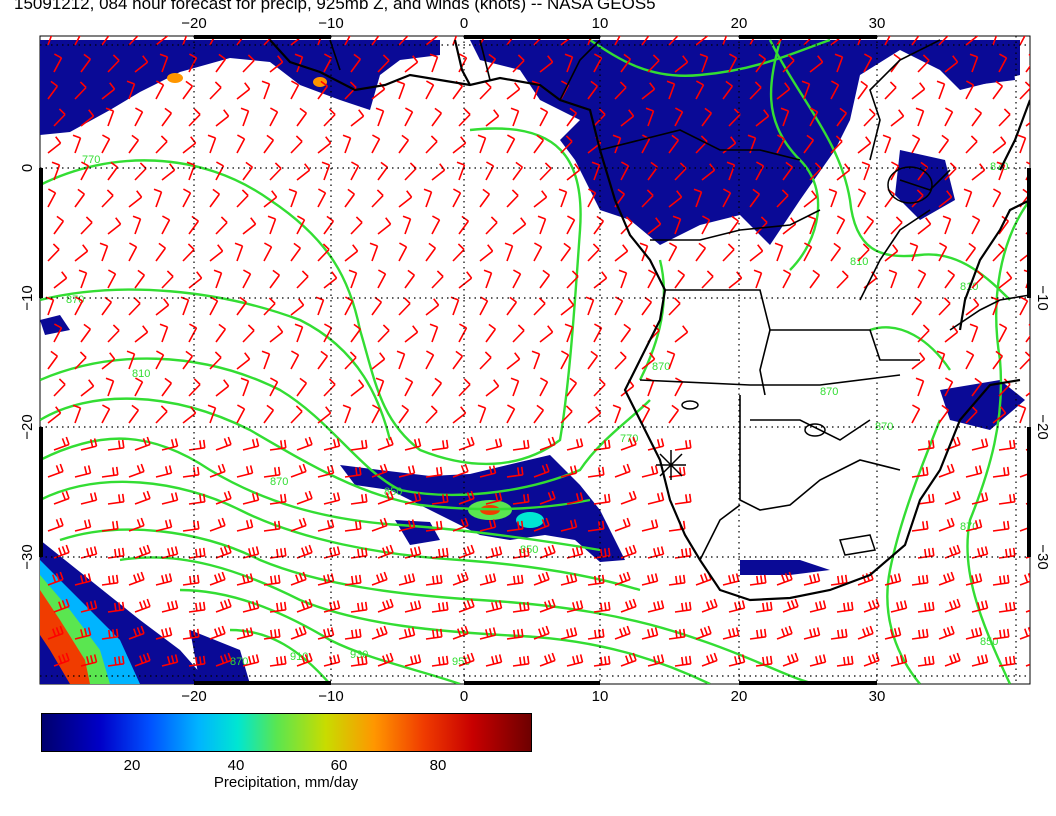  Describe the element at coordinates (339, 765) in the screenshot. I see `colorbar-tick-label: 60` at that location.